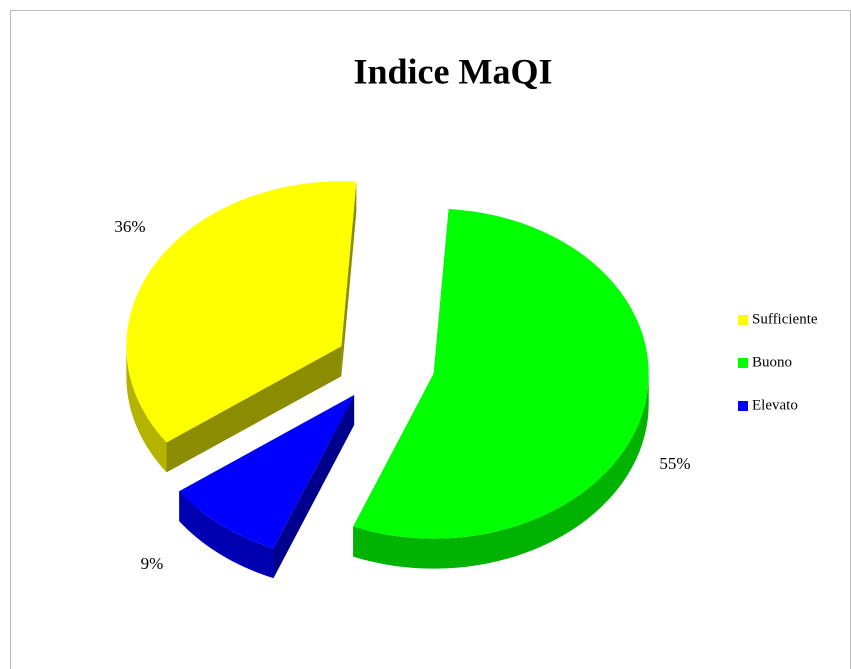 Image resolution: width=851 pixels, height=669 pixels. What do you see at coordinates (772, 362) in the screenshot?
I see `legend-label: Buono` at bounding box center [772, 362].